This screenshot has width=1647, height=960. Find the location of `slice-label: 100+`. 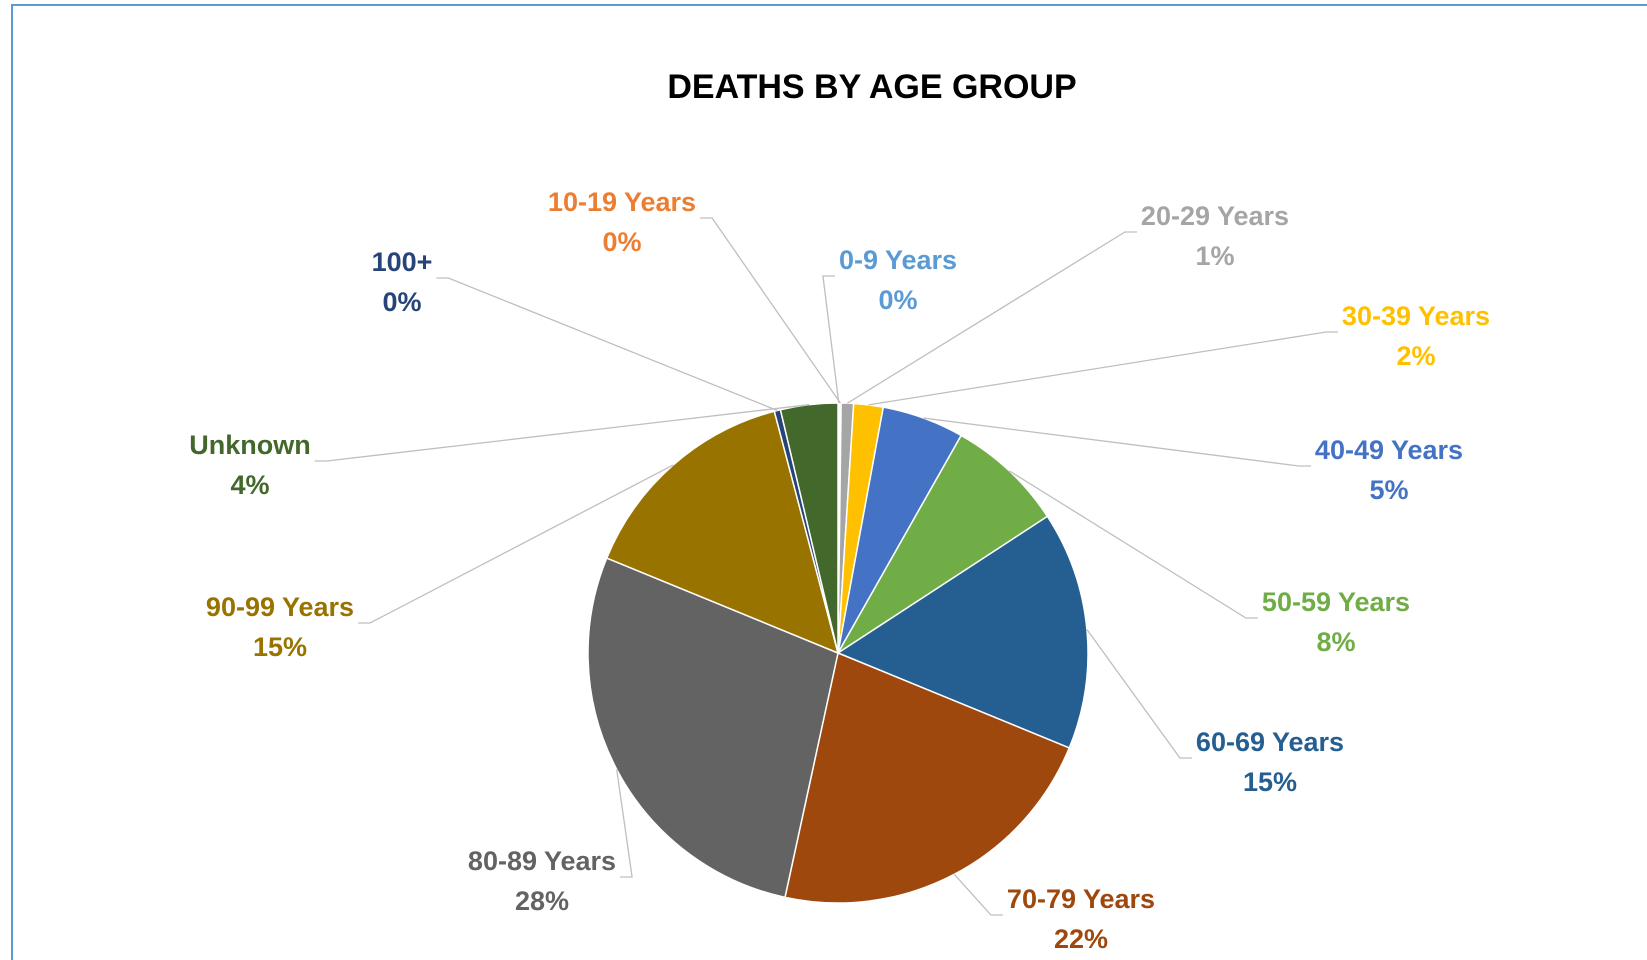

slice-label: 100+ is located at coordinates (402, 262).